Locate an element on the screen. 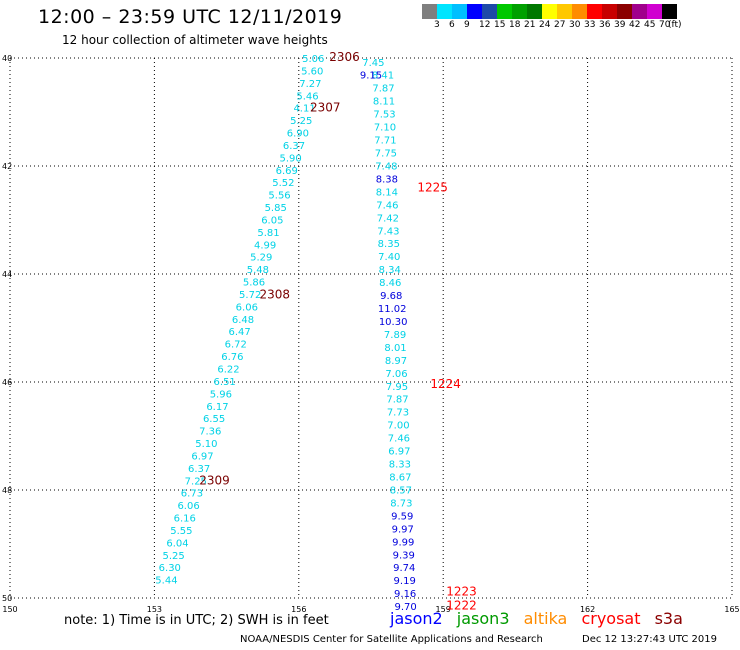 This screenshot has height=650, width=740. wave-height-value: 6.05 is located at coordinates (272, 220).